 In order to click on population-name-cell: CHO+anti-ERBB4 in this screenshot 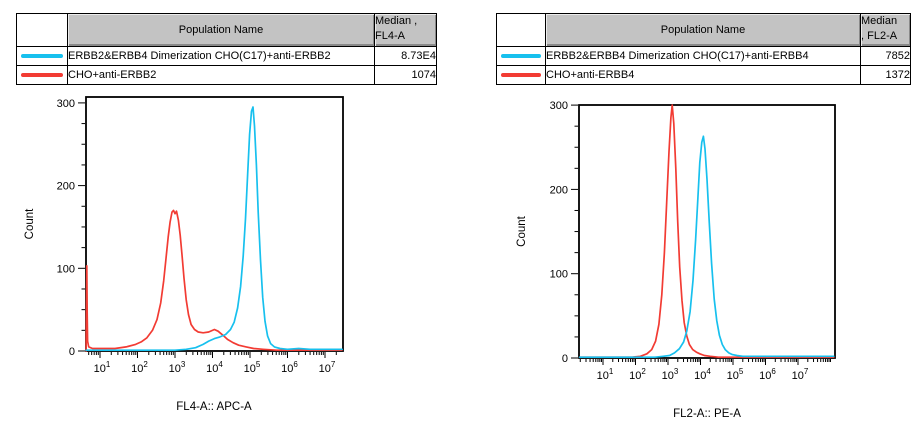, I will do `click(703, 75)`.